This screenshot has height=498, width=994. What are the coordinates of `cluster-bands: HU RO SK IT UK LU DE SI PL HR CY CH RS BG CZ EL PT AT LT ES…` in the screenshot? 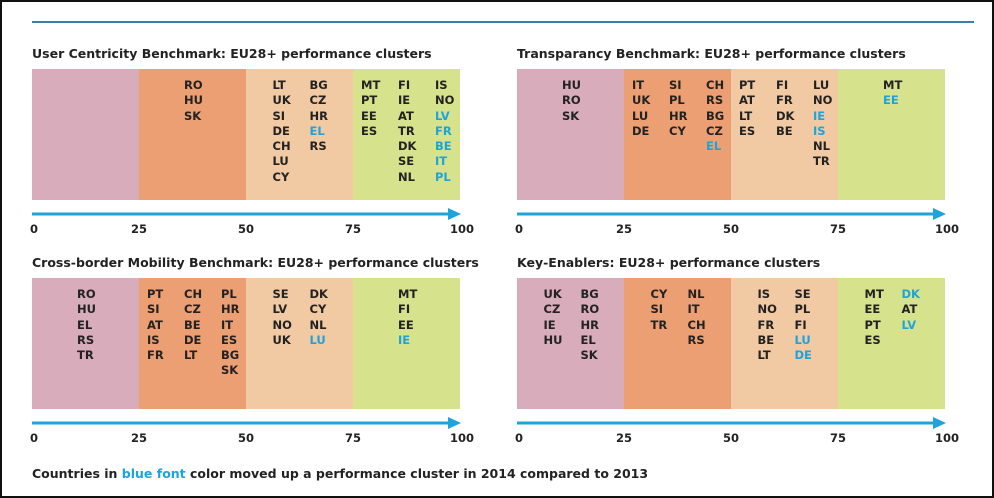 It's located at (731, 134).